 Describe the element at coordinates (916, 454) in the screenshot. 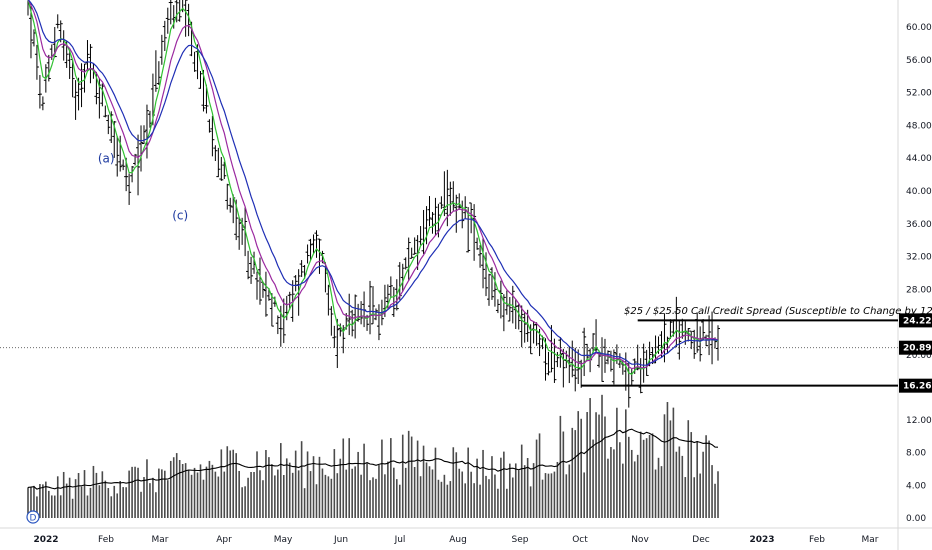

I see `volume-tick-label: 8.00` at that location.